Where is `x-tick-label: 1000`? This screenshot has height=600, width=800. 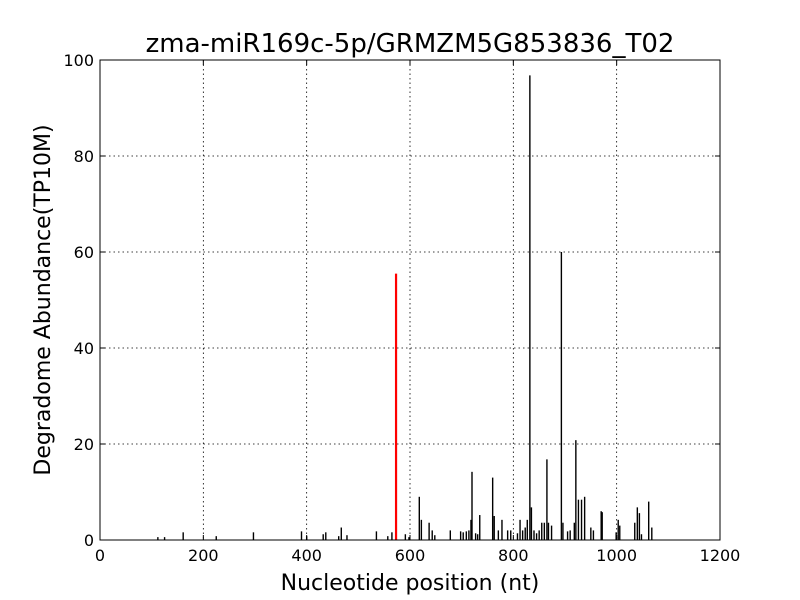 x-tick-label: 1000 is located at coordinates (616, 555).